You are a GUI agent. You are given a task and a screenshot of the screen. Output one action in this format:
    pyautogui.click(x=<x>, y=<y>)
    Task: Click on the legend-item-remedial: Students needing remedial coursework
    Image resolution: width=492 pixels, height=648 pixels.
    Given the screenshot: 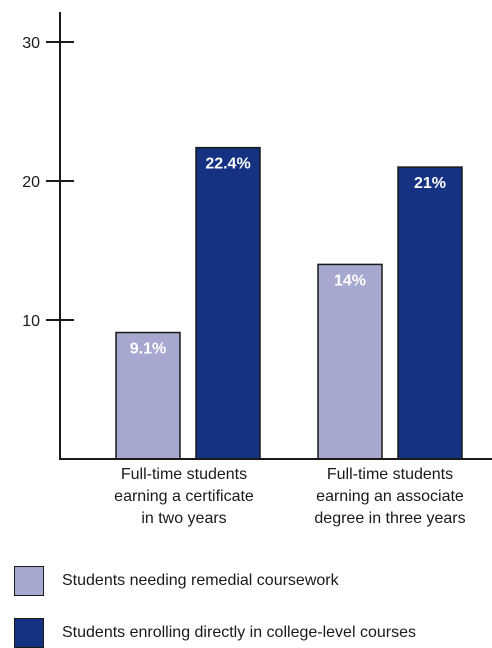 What is the action you would take?
    pyautogui.click(x=253, y=581)
    